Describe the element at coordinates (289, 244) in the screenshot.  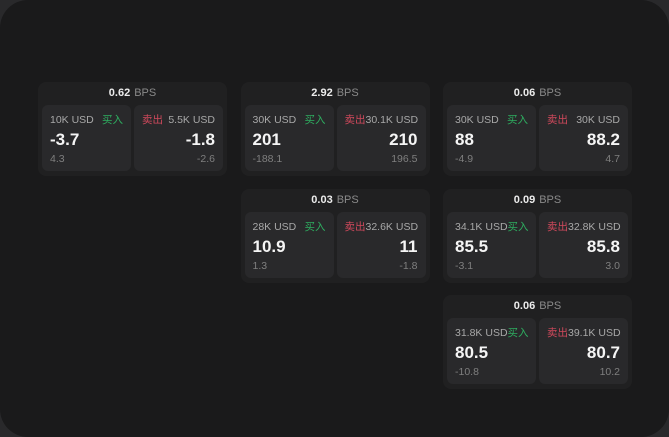
I see `buy-quote-cell: 28K USD 买入 10.9 1.3` at that location.